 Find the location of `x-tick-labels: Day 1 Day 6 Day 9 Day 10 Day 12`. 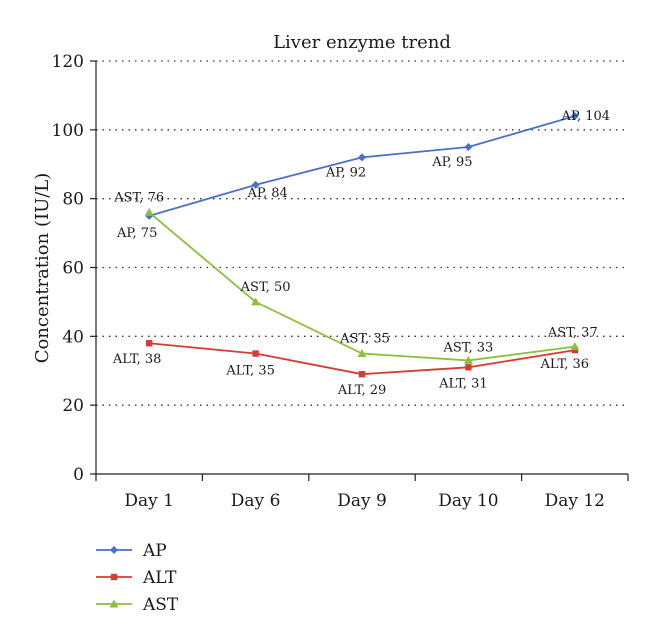

x-tick-labels: Day 1 Day 6 Day 9 Day 10 Day 12 is located at coordinates (364, 501).